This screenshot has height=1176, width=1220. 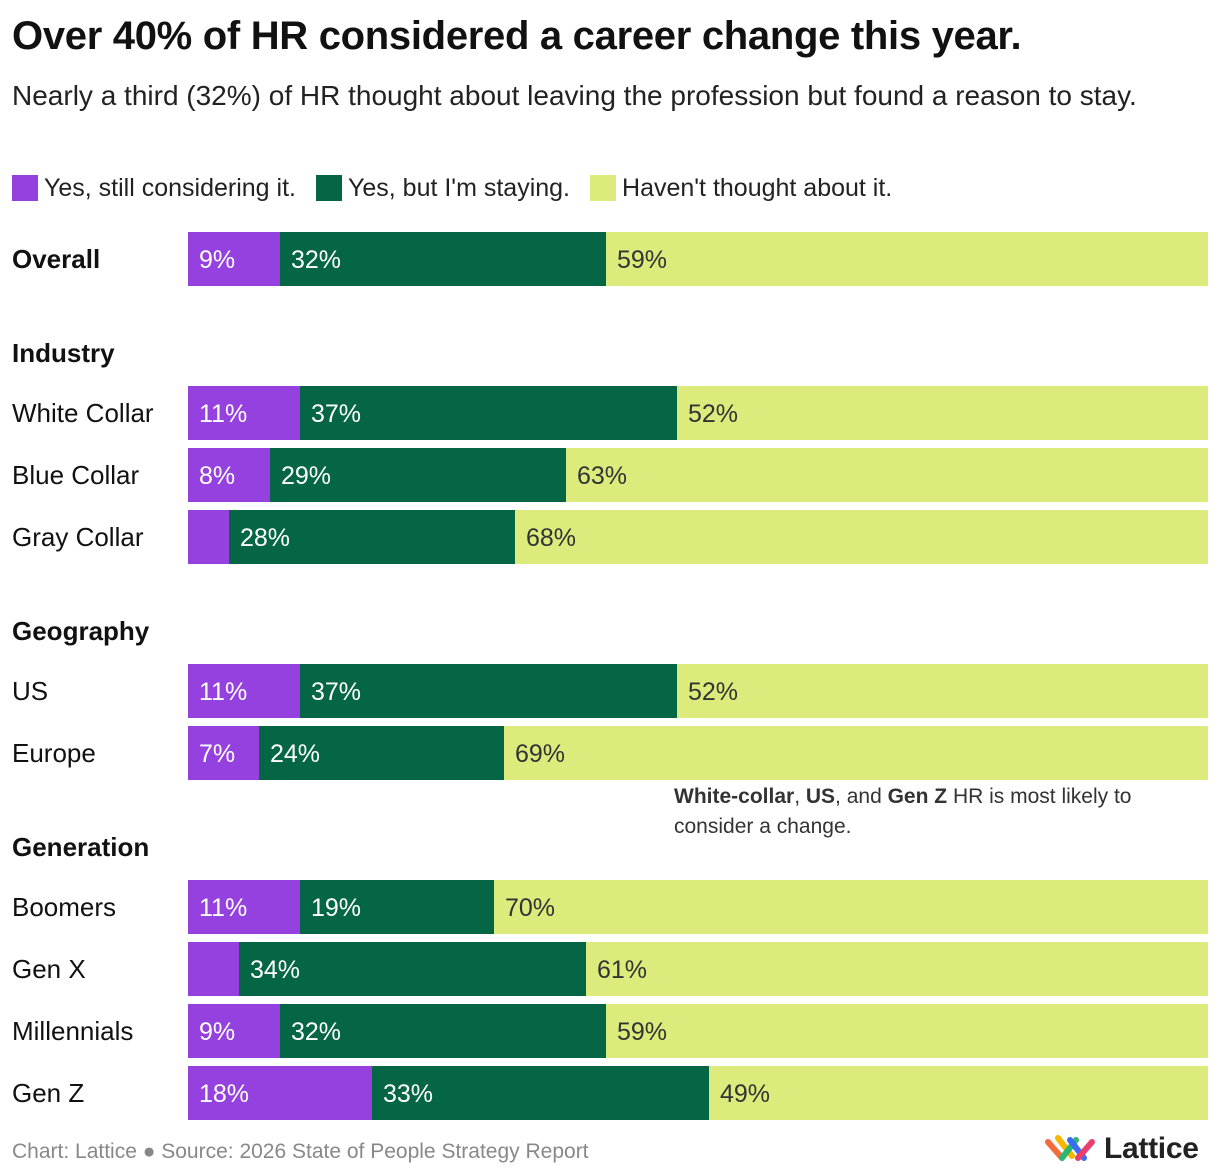 What do you see at coordinates (81, 631) in the screenshot?
I see `group-title-geography: Geography` at bounding box center [81, 631].